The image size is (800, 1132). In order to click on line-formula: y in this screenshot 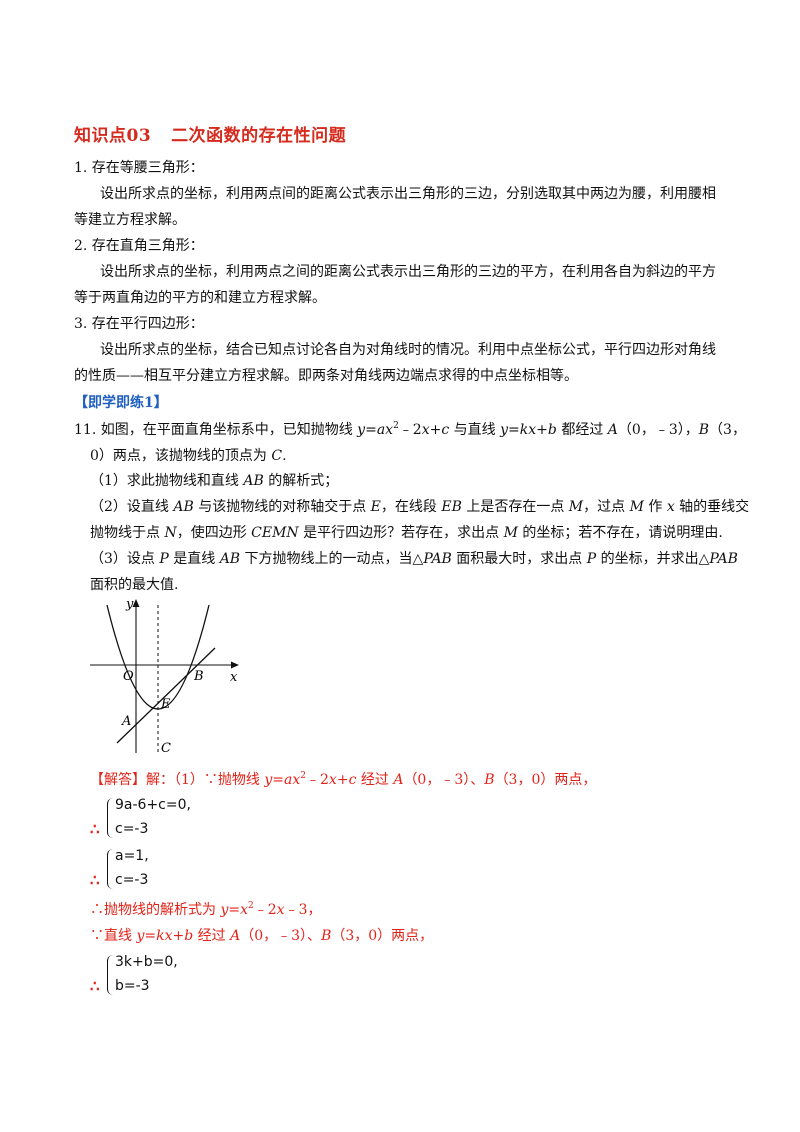, I will do `click(504, 430)`.